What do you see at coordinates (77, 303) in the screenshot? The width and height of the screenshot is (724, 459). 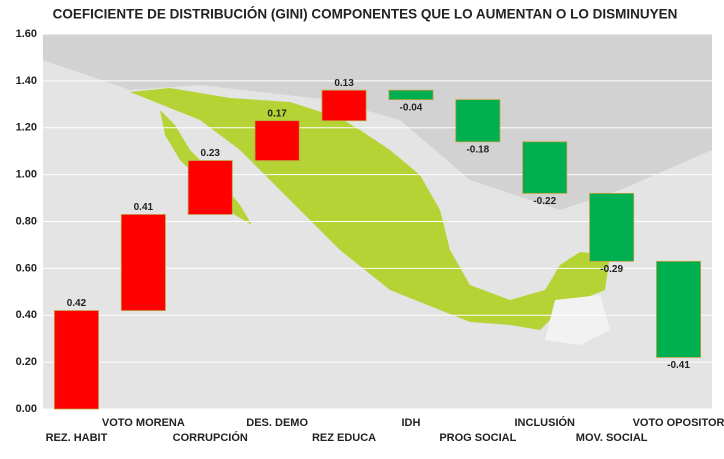 I see `data-label: 0.42` at bounding box center [77, 303].